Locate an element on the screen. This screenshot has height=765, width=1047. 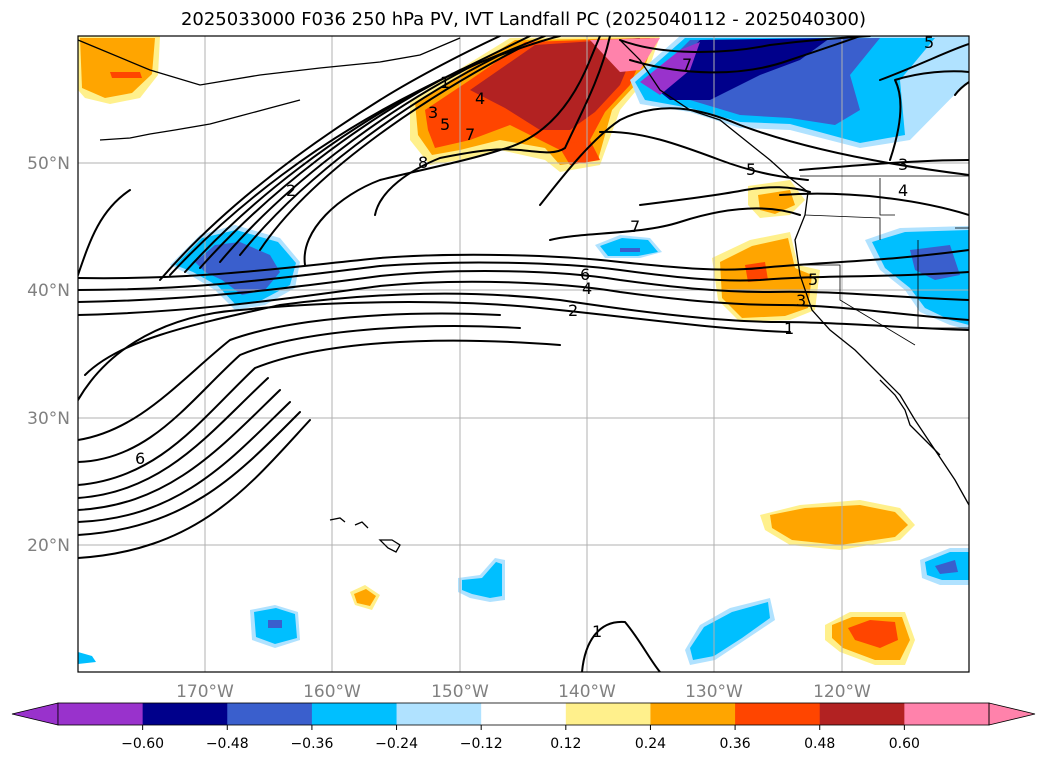
colorbar-tick-label: −0.12 is located at coordinates (481, 744).